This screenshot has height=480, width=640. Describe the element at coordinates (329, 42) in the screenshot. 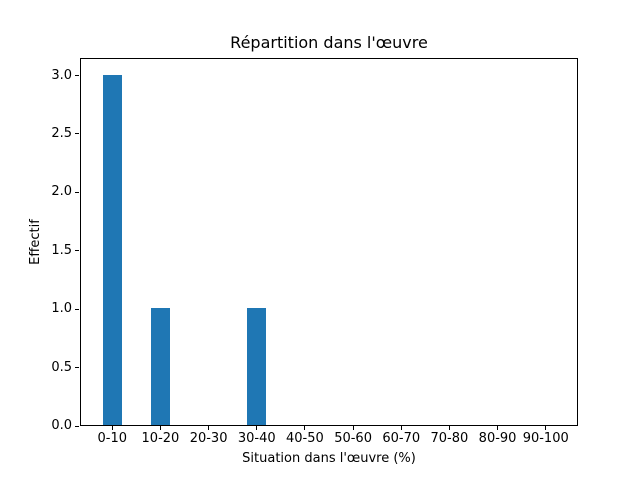

I see `chart-title: Répartition dans l'œuvre` at that location.